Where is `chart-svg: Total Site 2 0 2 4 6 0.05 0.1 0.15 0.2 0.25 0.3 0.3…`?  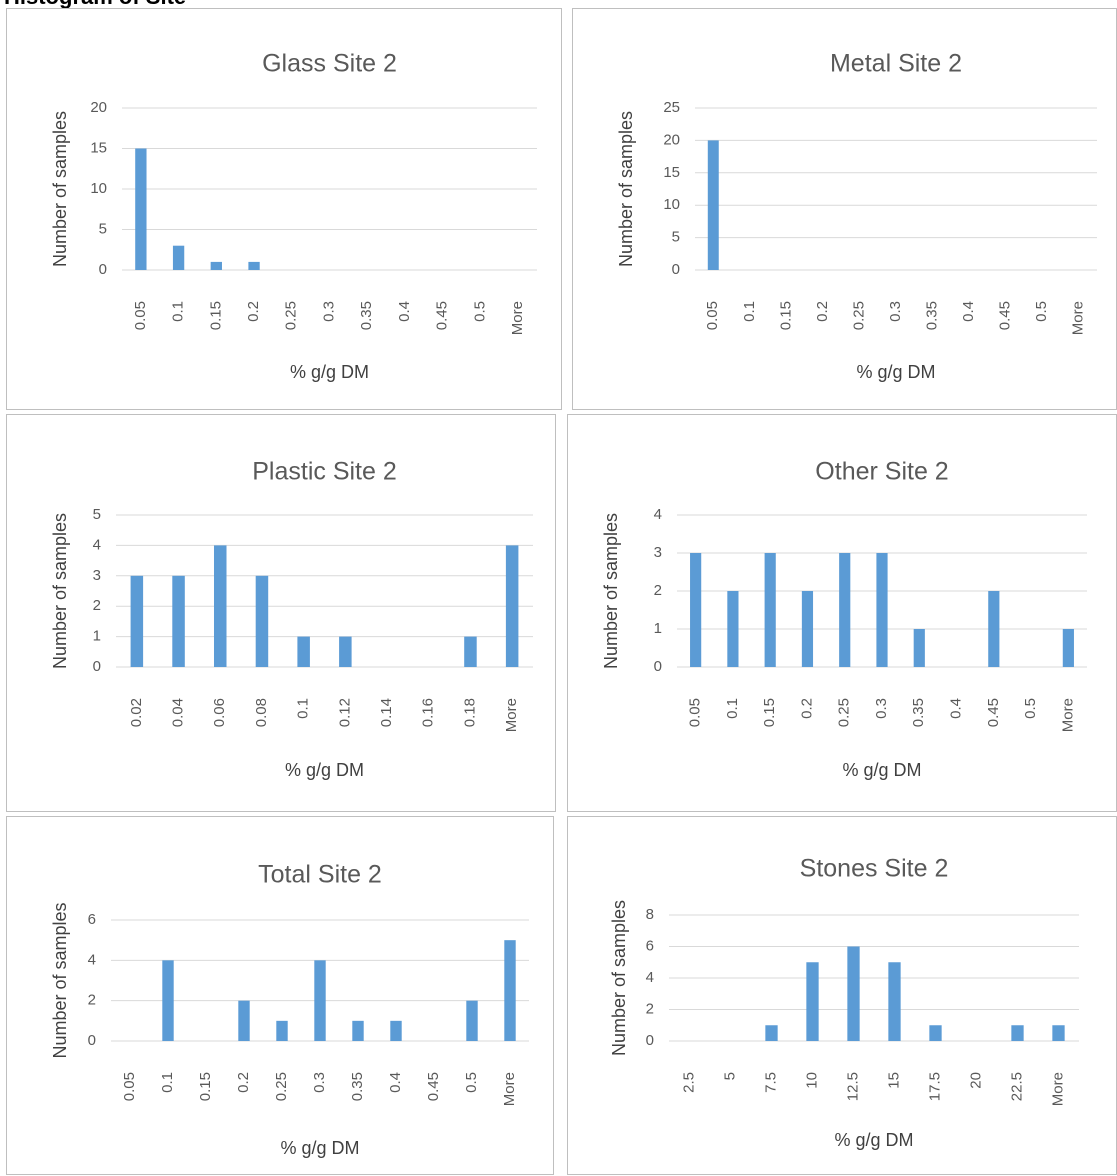
chart-svg: Total Site 2 0 2 4 6 0.05 0.1 0.15 0.2 0.25 0.3 0.3… is located at coordinates (289, 1009).